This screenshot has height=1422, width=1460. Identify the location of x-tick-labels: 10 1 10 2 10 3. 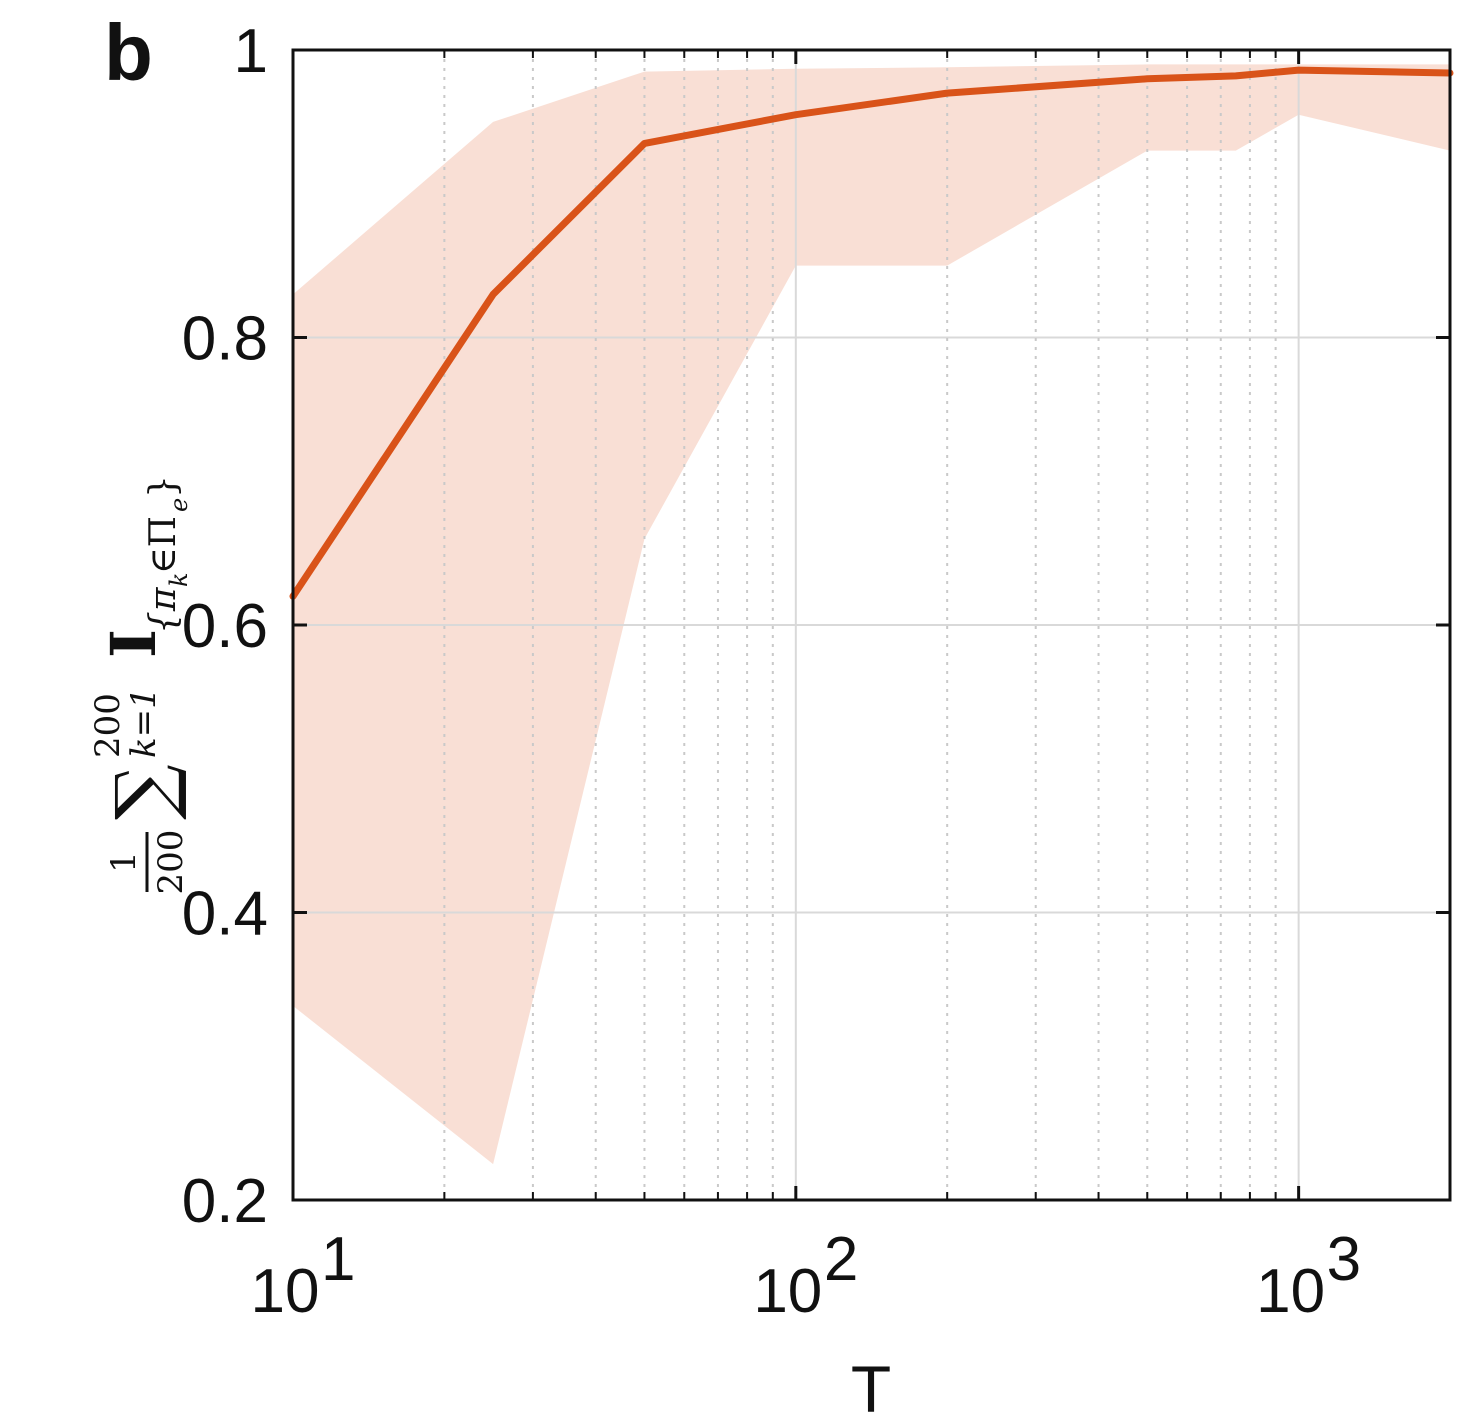
(806, 1275).